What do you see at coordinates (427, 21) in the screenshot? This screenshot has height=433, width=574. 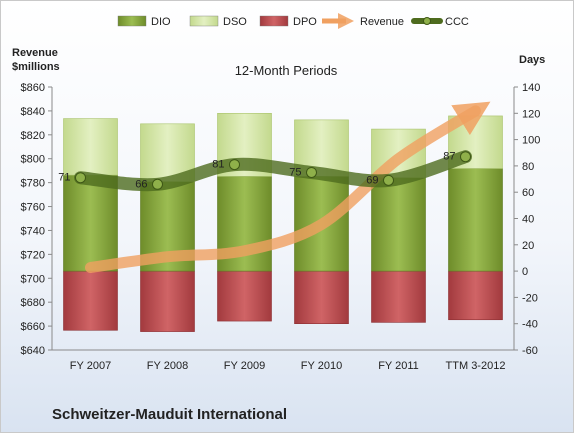 I see `legend-marker-ccc` at bounding box center [427, 21].